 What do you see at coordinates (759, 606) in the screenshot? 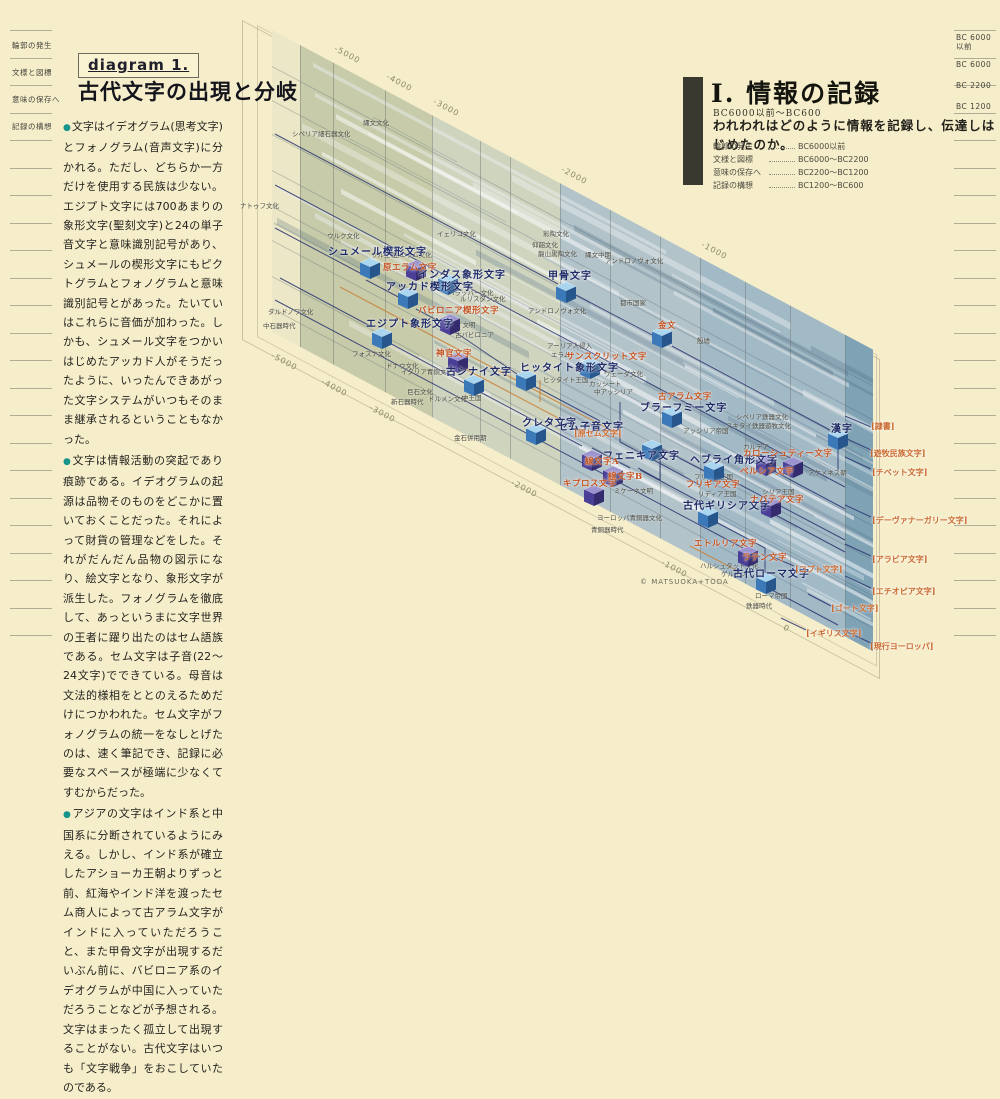
I see `culture-label: 鉄器時代` at bounding box center [759, 606].